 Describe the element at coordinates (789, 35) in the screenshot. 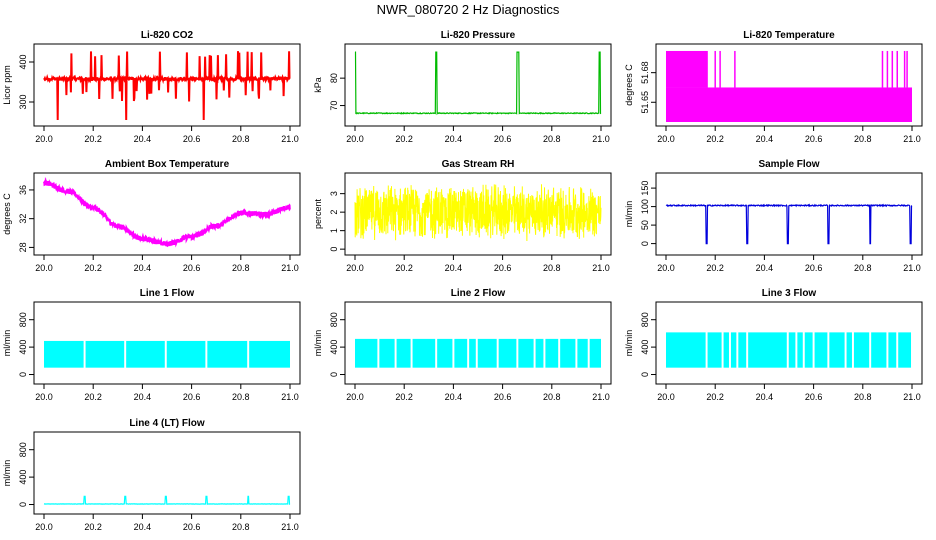

I see `panel-title-licor-temp: Li-820 Temperature` at that location.